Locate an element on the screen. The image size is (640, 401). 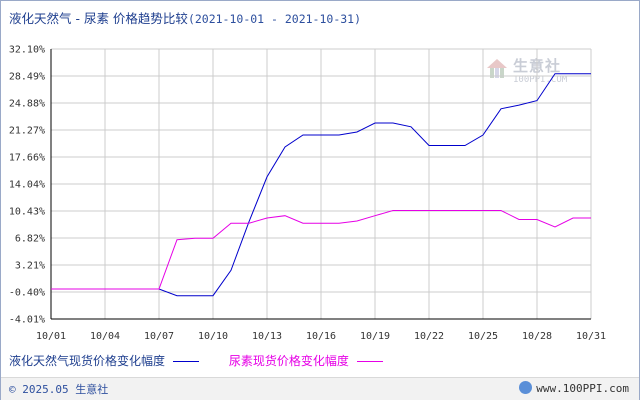
legend-swatch-lng is located at coordinates (186, 361).